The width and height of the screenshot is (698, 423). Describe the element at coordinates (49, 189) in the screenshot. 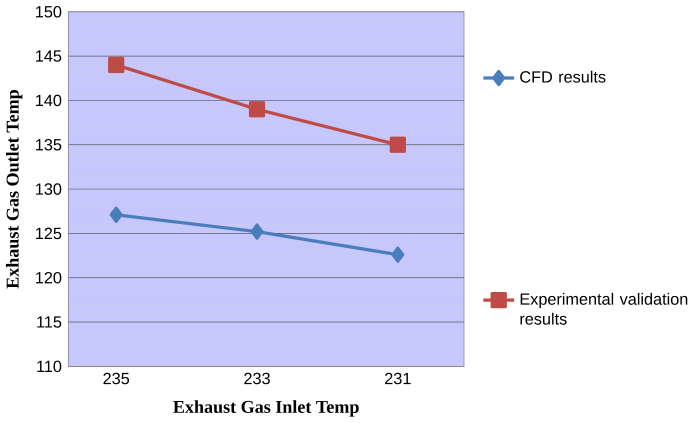

I see `y-tick-label: 130` at that location.